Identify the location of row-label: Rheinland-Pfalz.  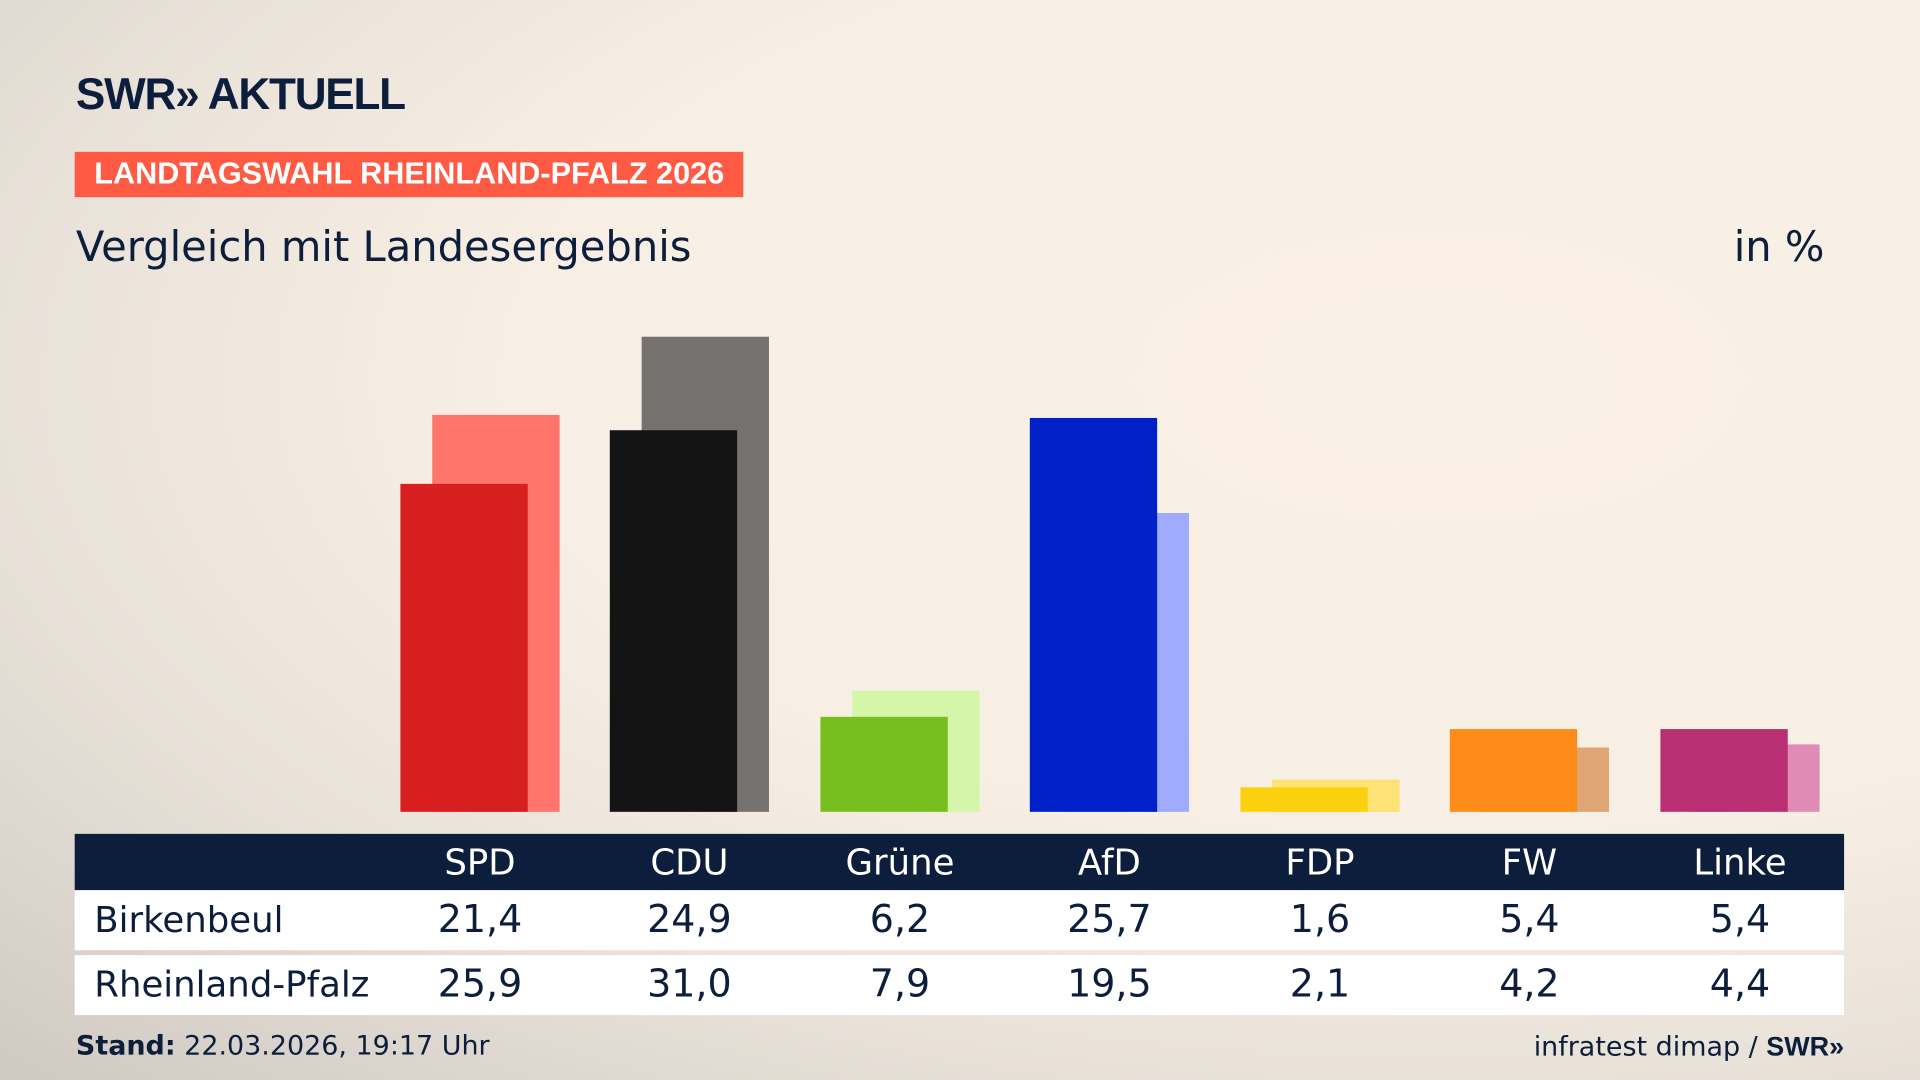
(232, 984).